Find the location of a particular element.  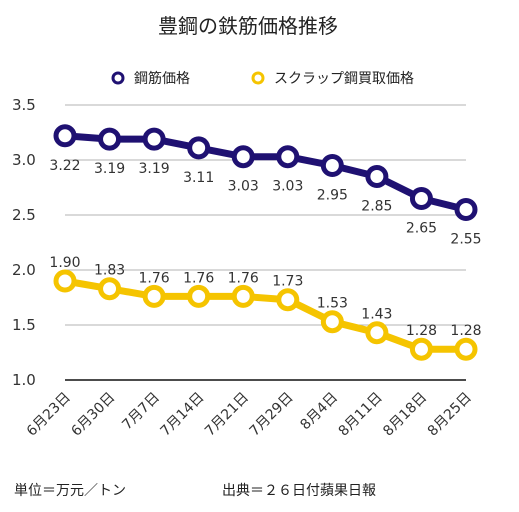

y-tick-label: 1.0 is located at coordinates (24, 380).